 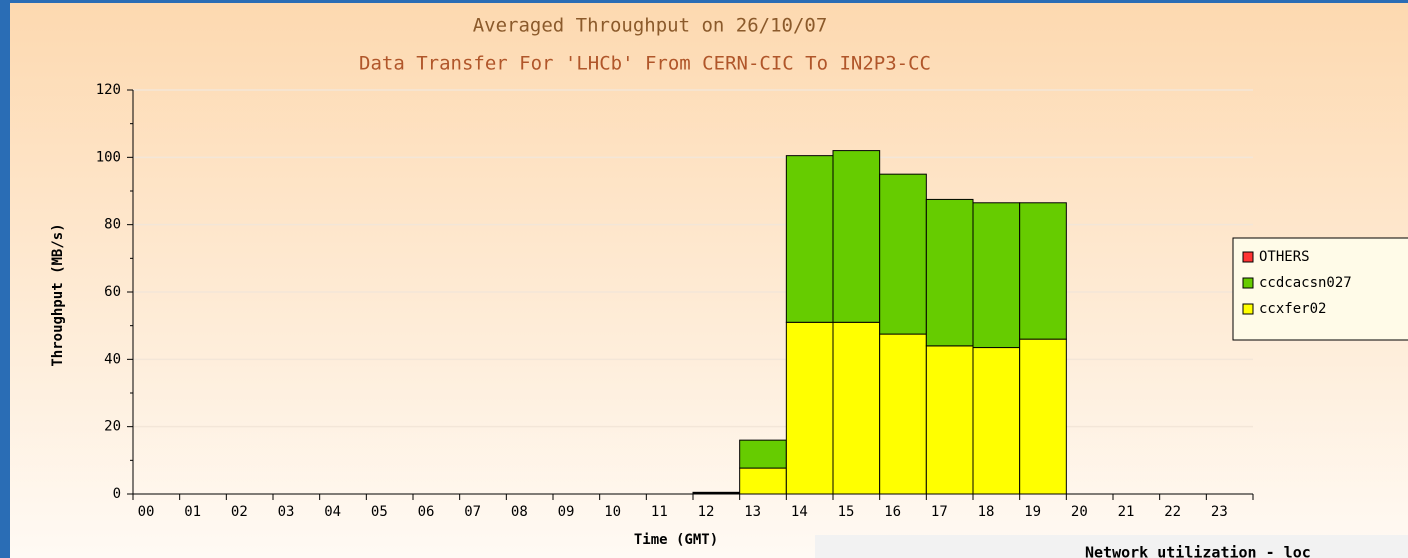 What do you see at coordinates (239, 512) in the screenshot?
I see `x-tick-label: 02` at bounding box center [239, 512].